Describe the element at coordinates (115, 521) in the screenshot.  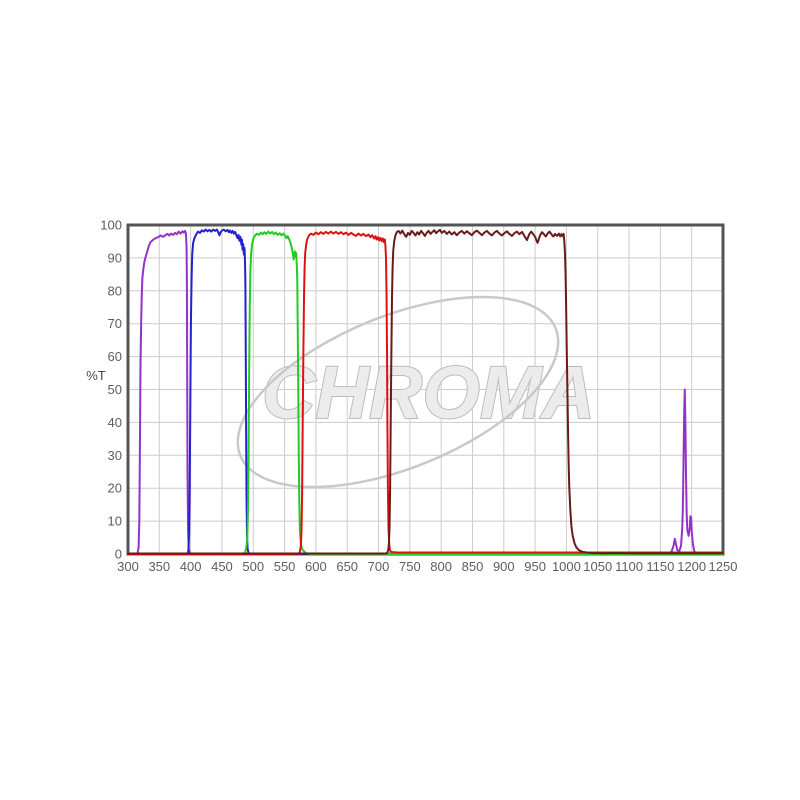
I see `y-tick-label: 10` at that location.